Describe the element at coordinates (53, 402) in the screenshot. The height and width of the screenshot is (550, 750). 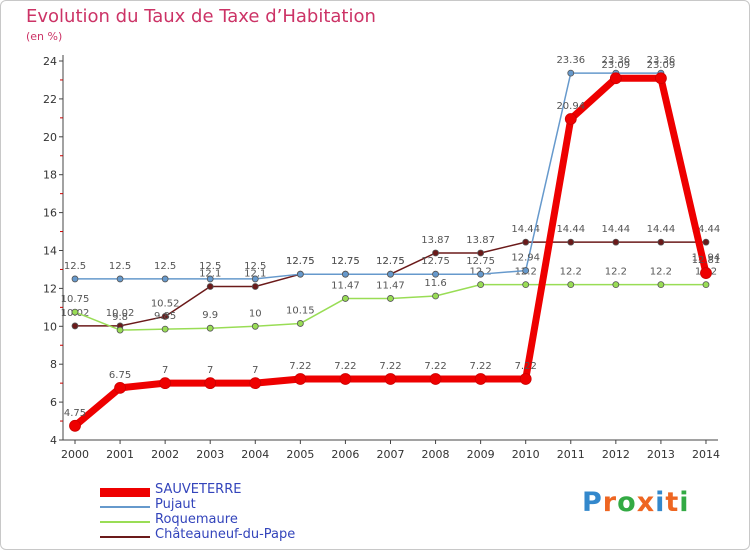
I see `y-tick-label: 6` at that location.